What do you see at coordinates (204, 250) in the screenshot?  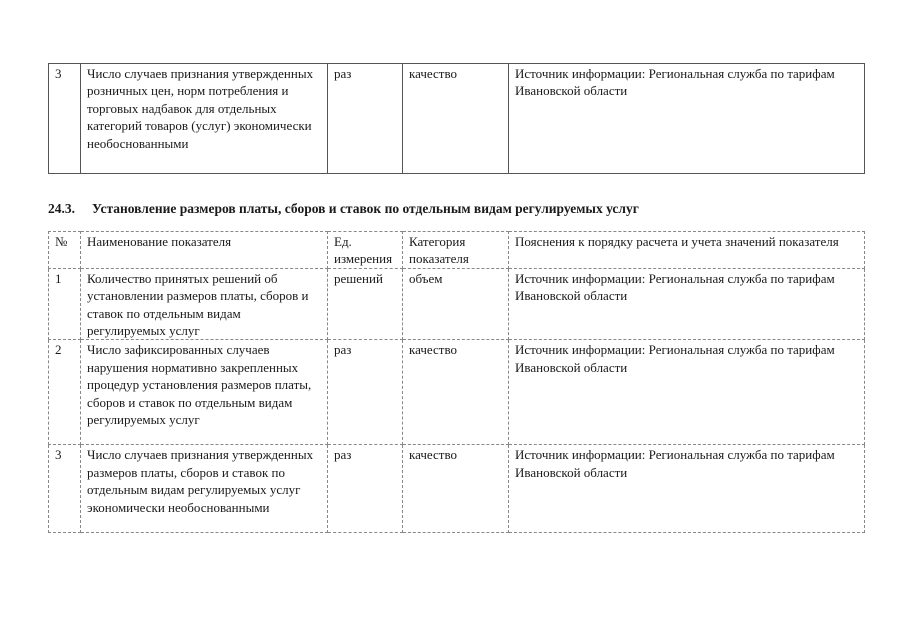 I see `header-name: Наименование показателя` at bounding box center [204, 250].